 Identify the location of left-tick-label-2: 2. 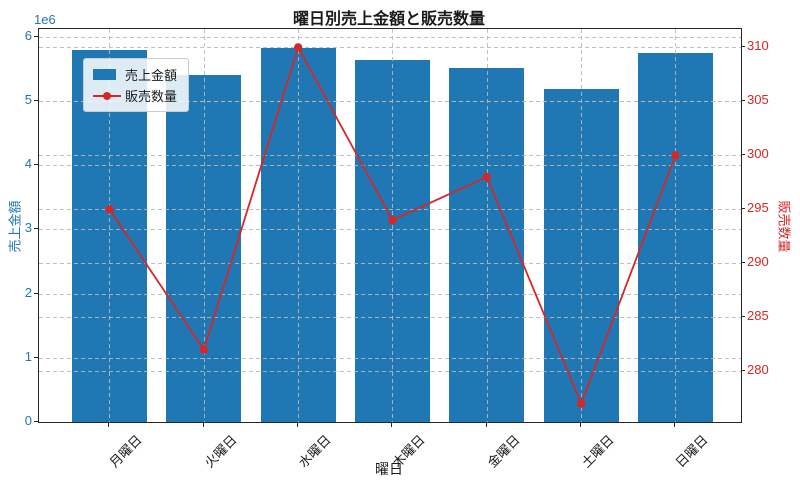
(28, 292).